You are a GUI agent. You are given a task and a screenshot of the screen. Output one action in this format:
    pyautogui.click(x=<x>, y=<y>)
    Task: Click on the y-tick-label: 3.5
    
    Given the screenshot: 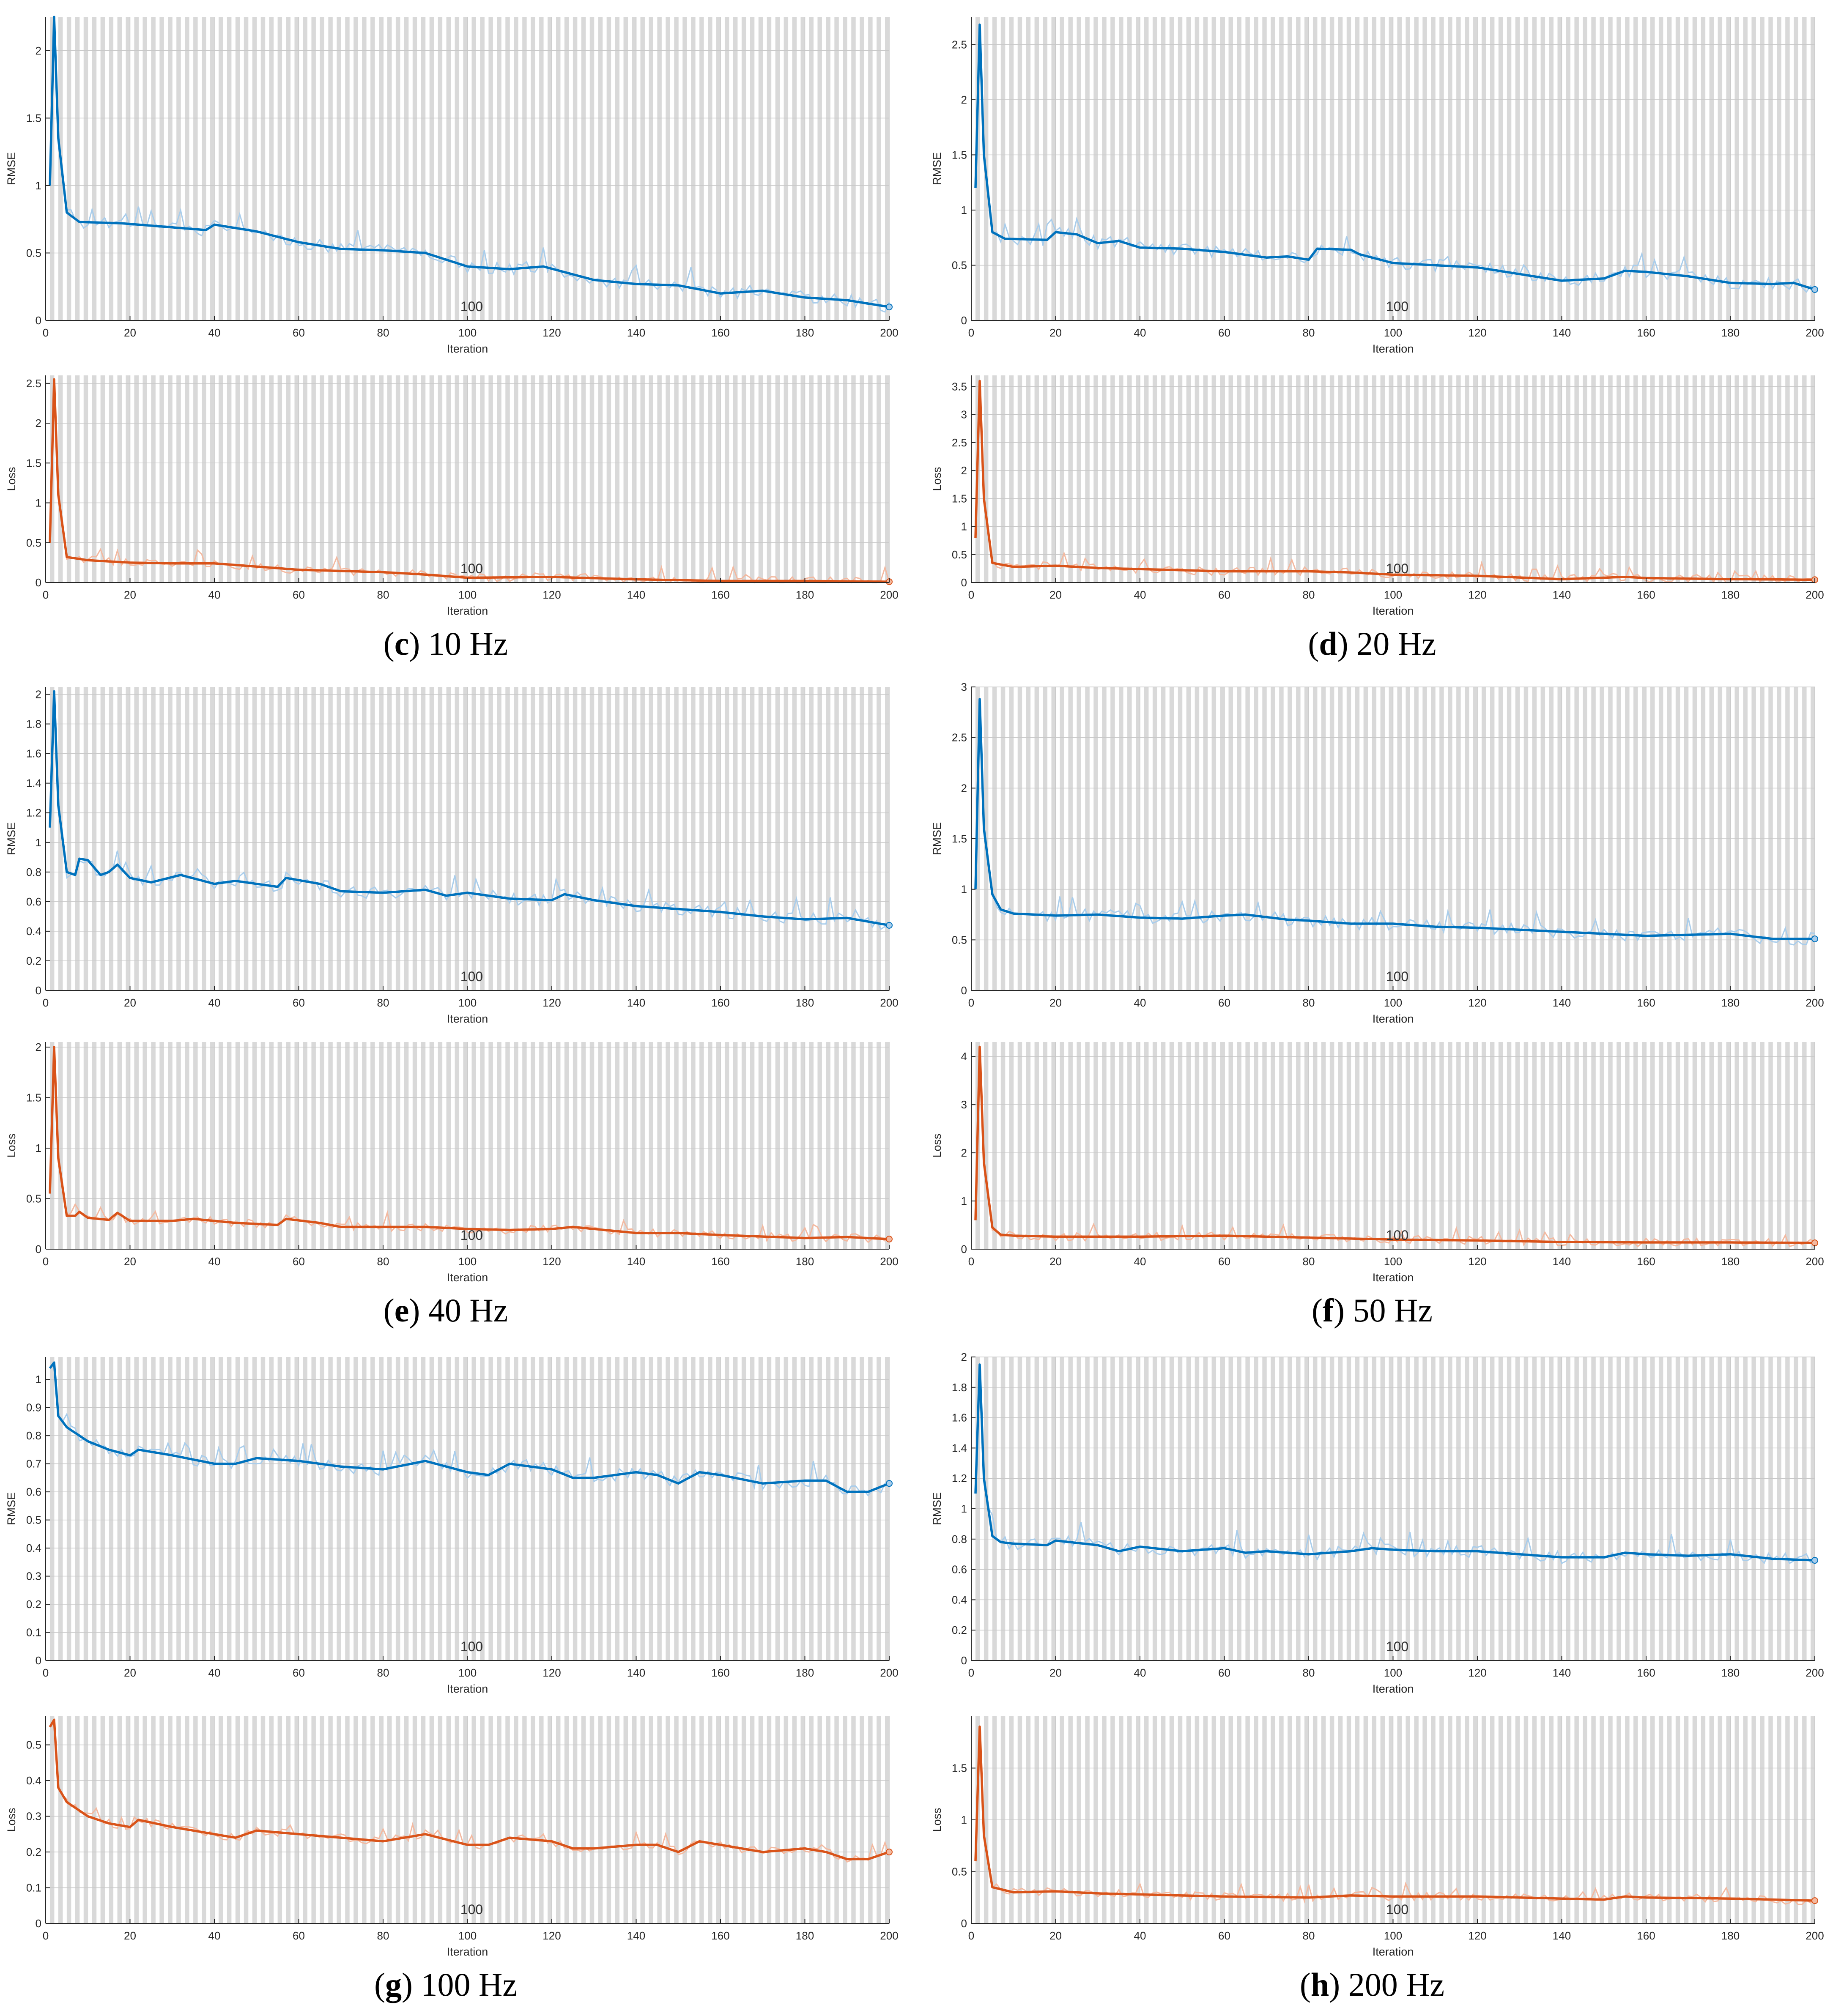 What is the action you would take?
    pyautogui.click(x=959, y=386)
    